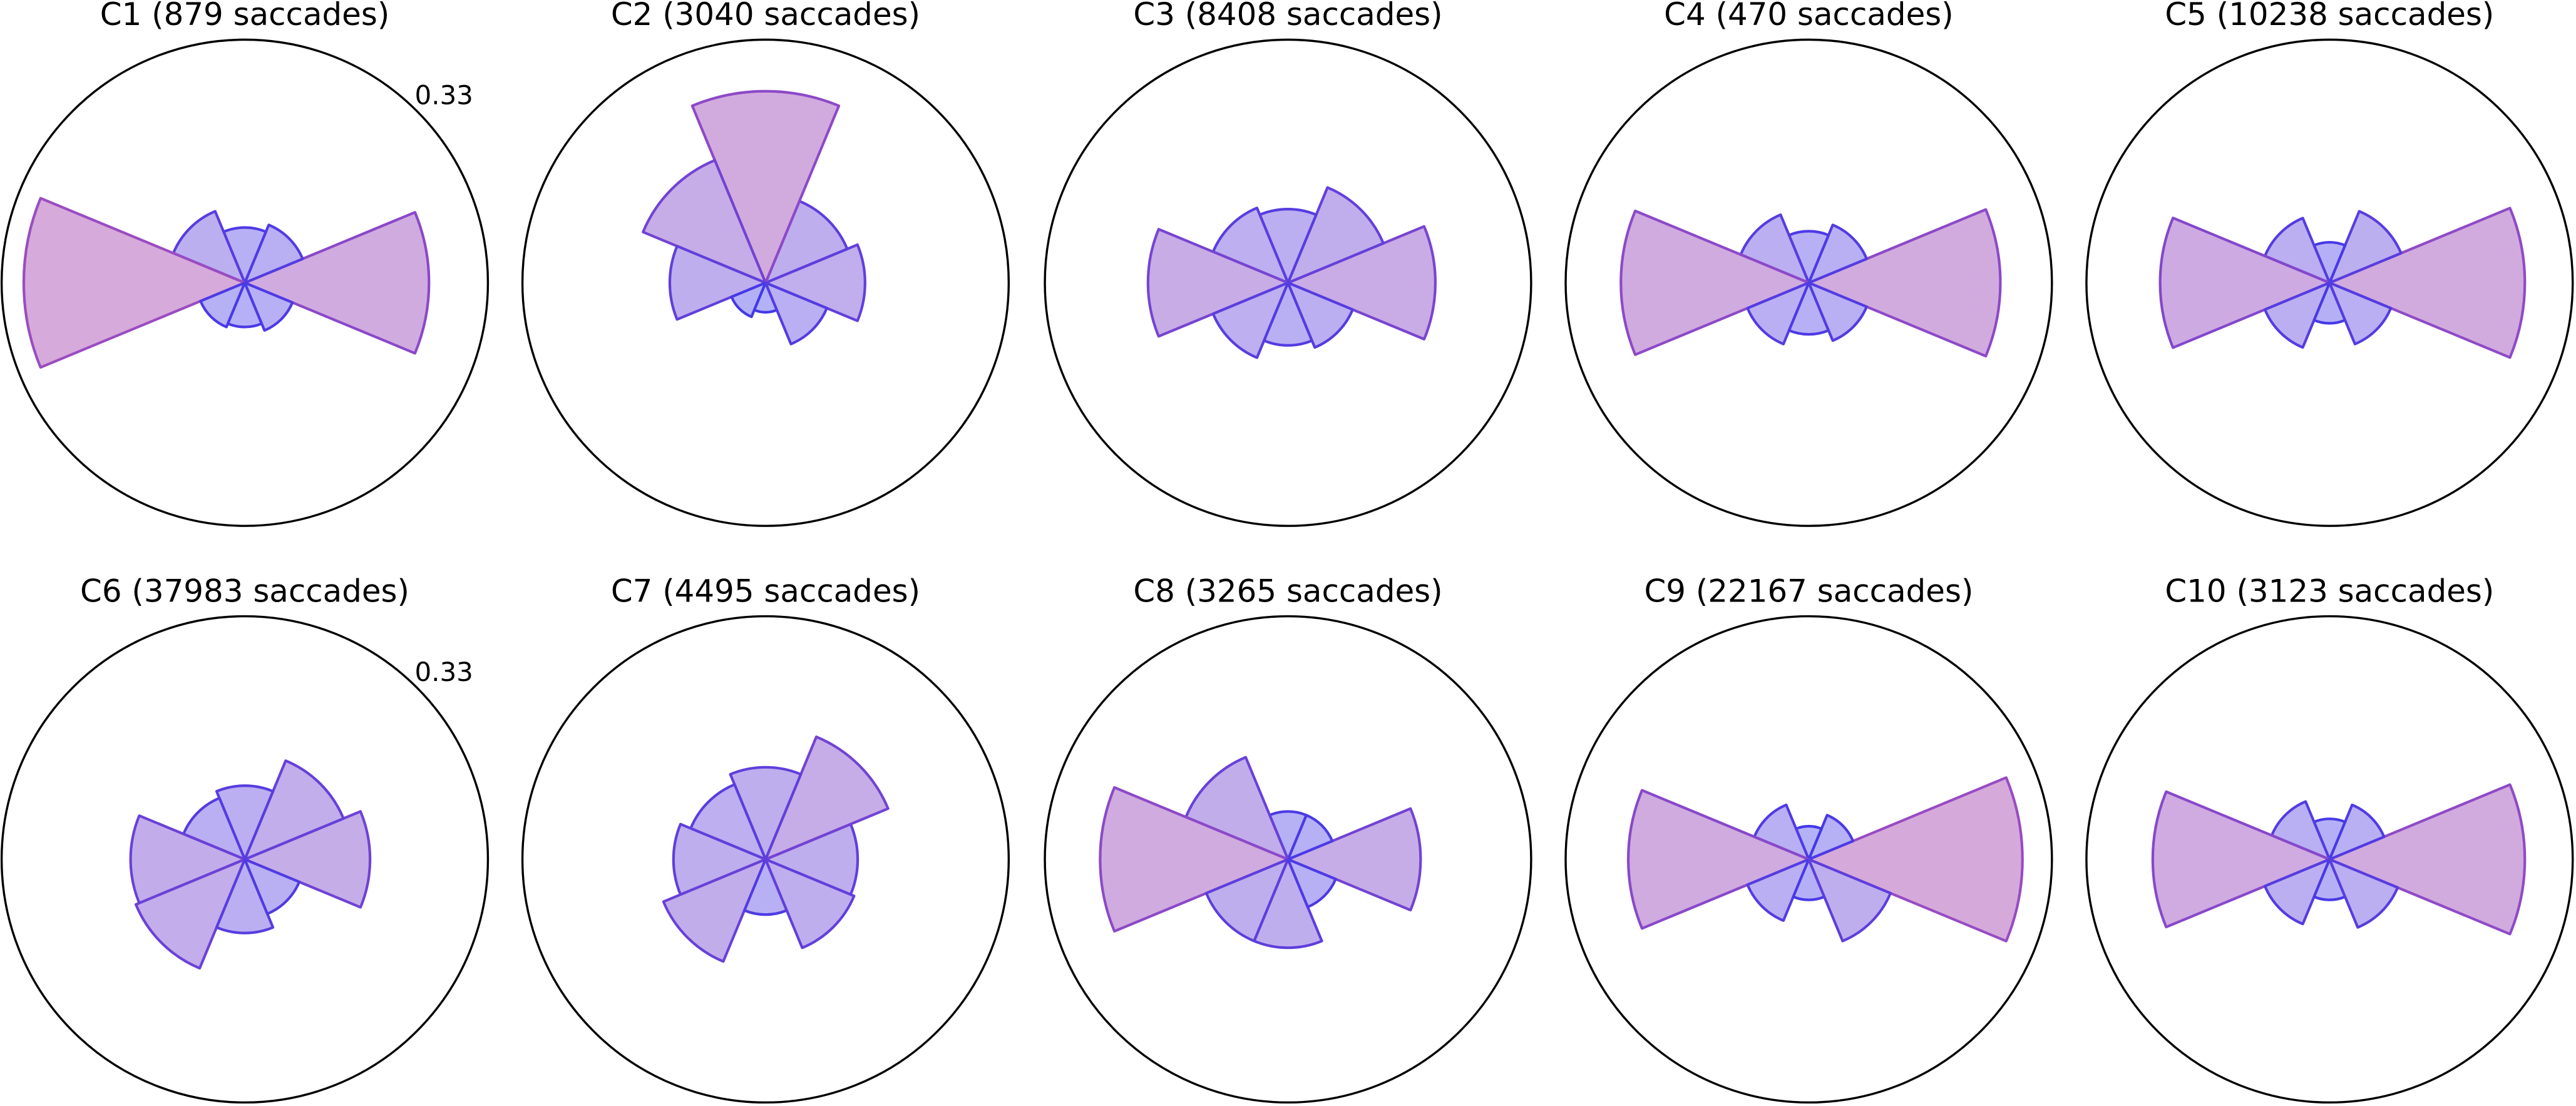 The width and height of the screenshot is (2576, 1106). What do you see at coordinates (1287, 16) in the screenshot?
I see `subplot-title: C3 (8408 saccades)` at bounding box center [1287, 16].